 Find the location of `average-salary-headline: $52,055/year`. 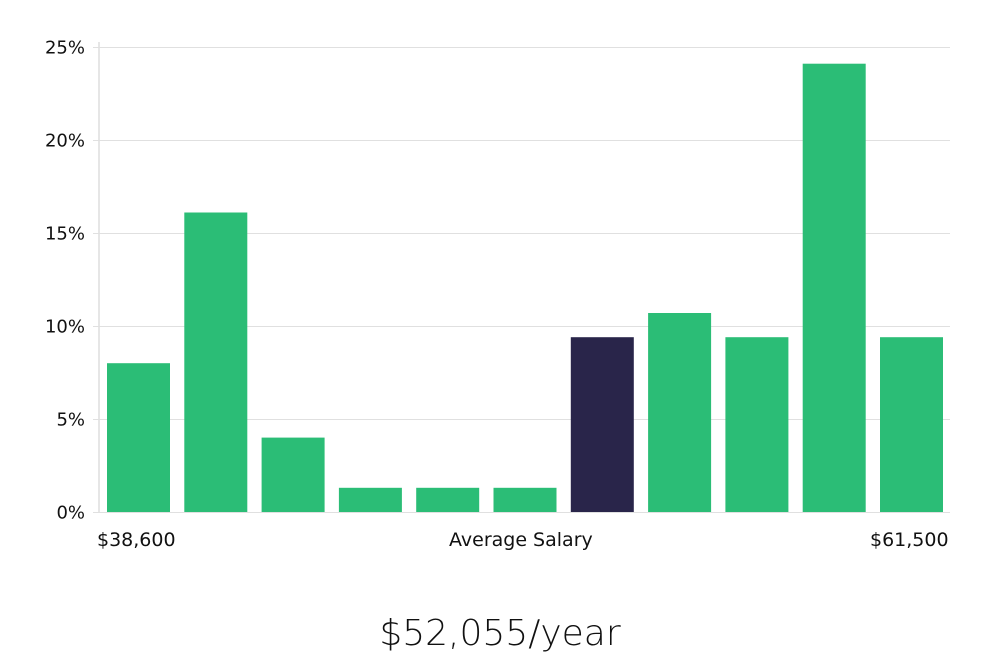

average-salary-headline: $52,055/year is located at coordinates (500, 633).